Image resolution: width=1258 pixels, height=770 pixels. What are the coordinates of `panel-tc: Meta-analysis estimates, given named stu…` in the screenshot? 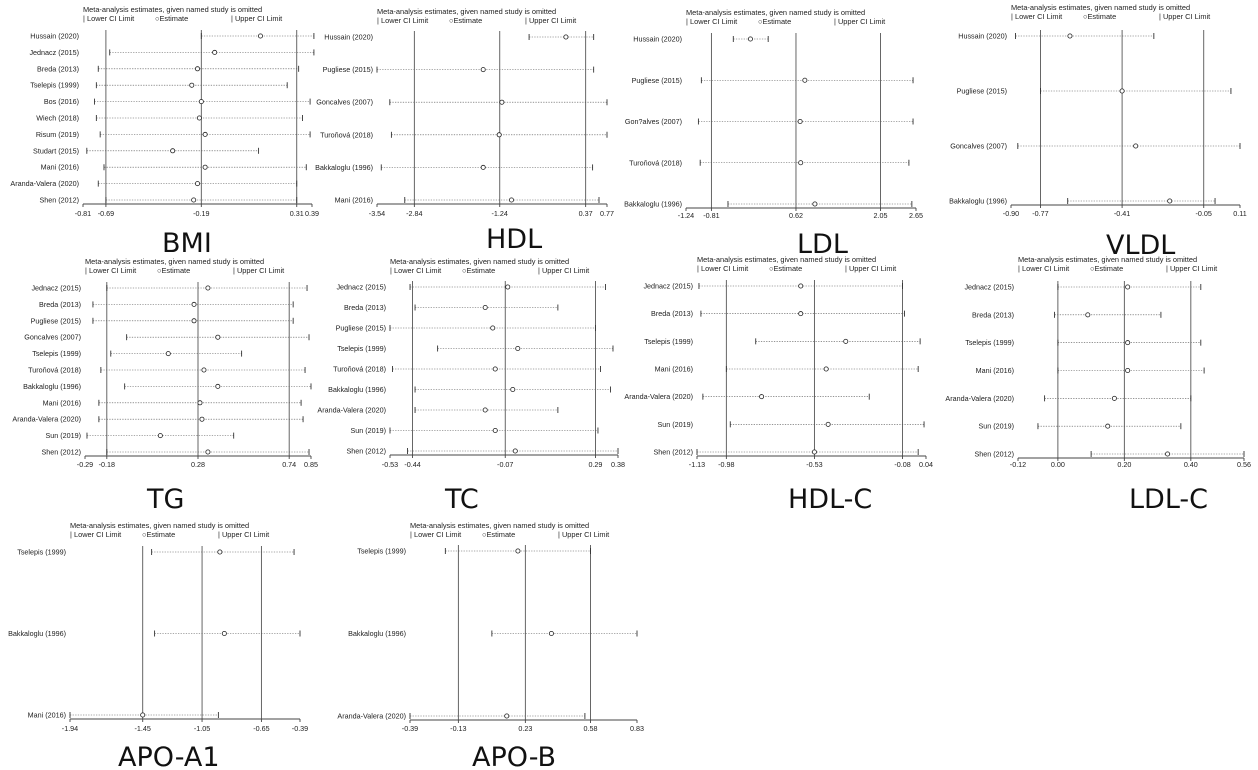 It's located at (471, 386).